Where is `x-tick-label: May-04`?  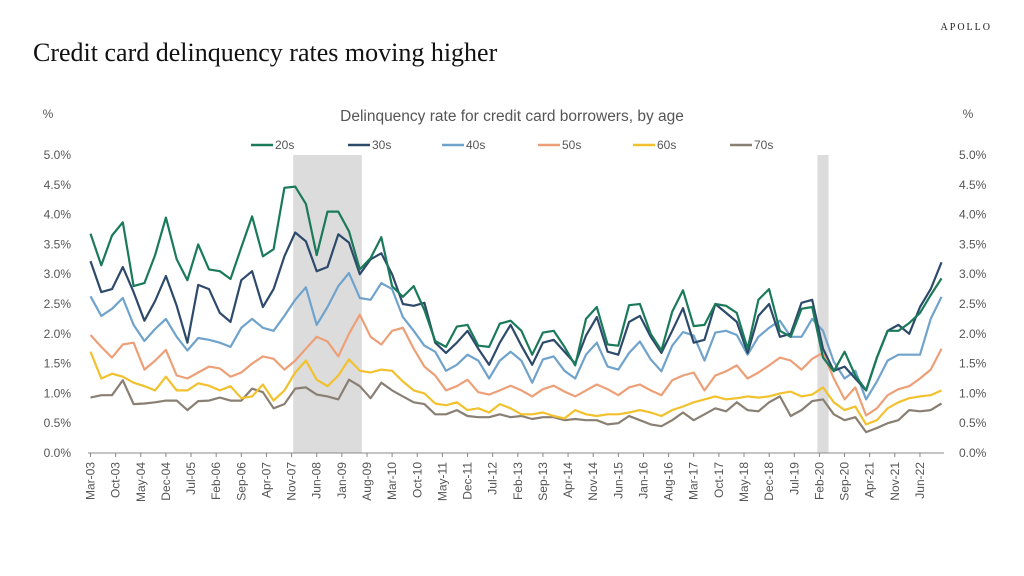 x-tick-label: May-04 is located at coordinates (141, 482).